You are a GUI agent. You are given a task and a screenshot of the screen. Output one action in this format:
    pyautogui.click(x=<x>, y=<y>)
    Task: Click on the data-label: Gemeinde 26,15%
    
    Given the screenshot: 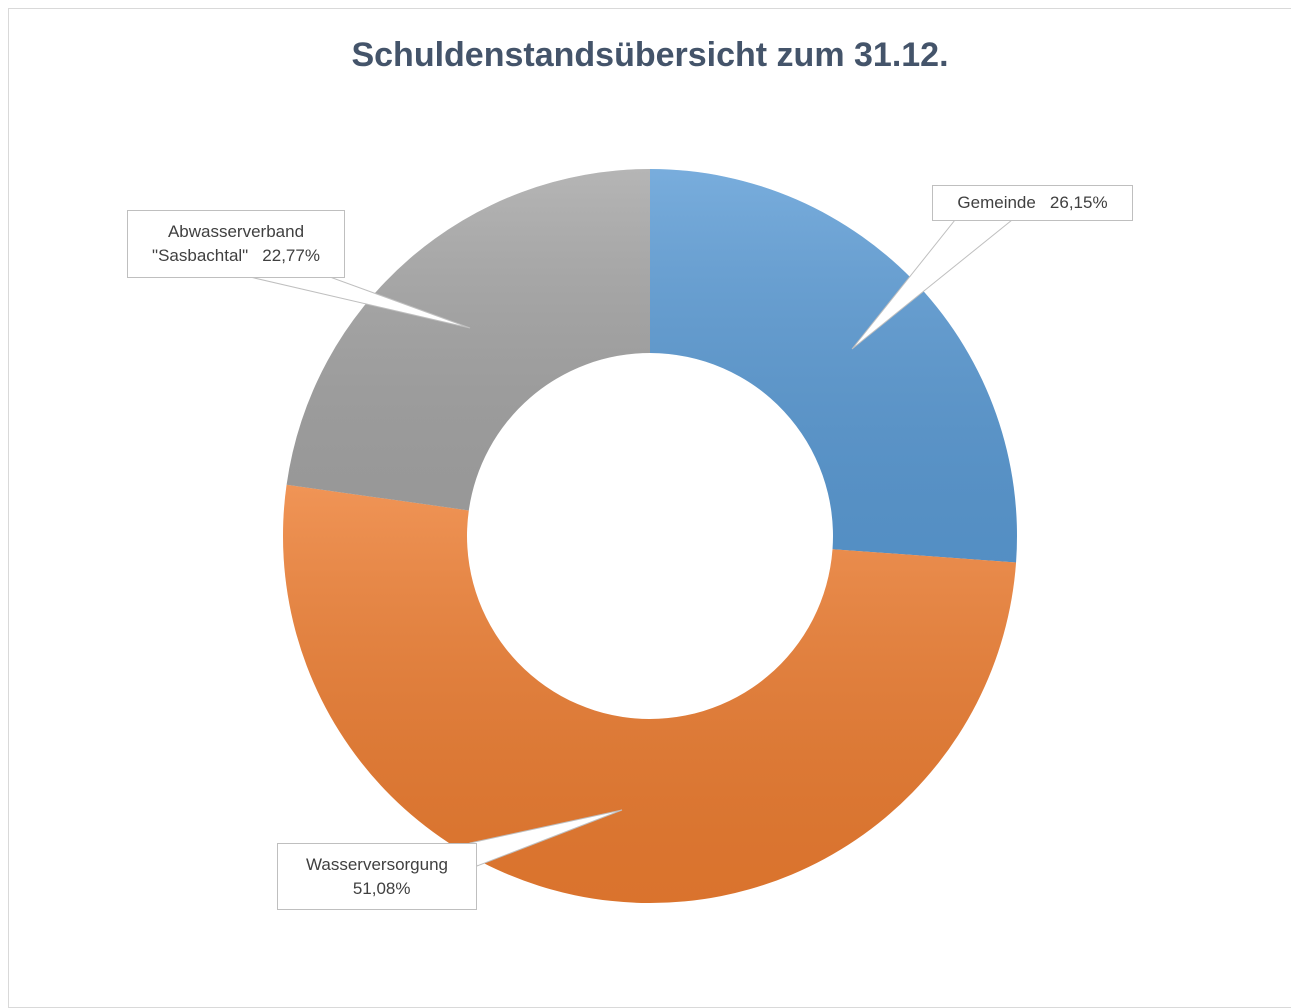 What is the action you would take?
    pyautogui.click(x=1032, y=203)
    